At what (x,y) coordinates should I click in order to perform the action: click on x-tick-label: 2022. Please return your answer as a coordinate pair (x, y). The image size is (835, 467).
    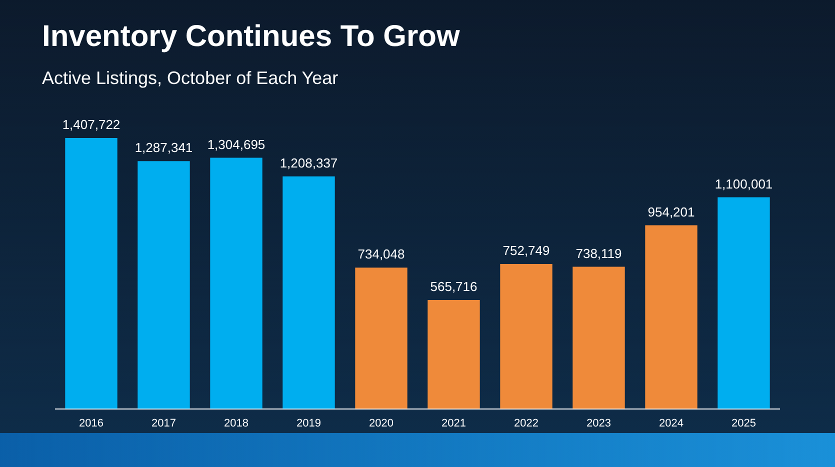
    Looking at the image, I should click on (526, 423).